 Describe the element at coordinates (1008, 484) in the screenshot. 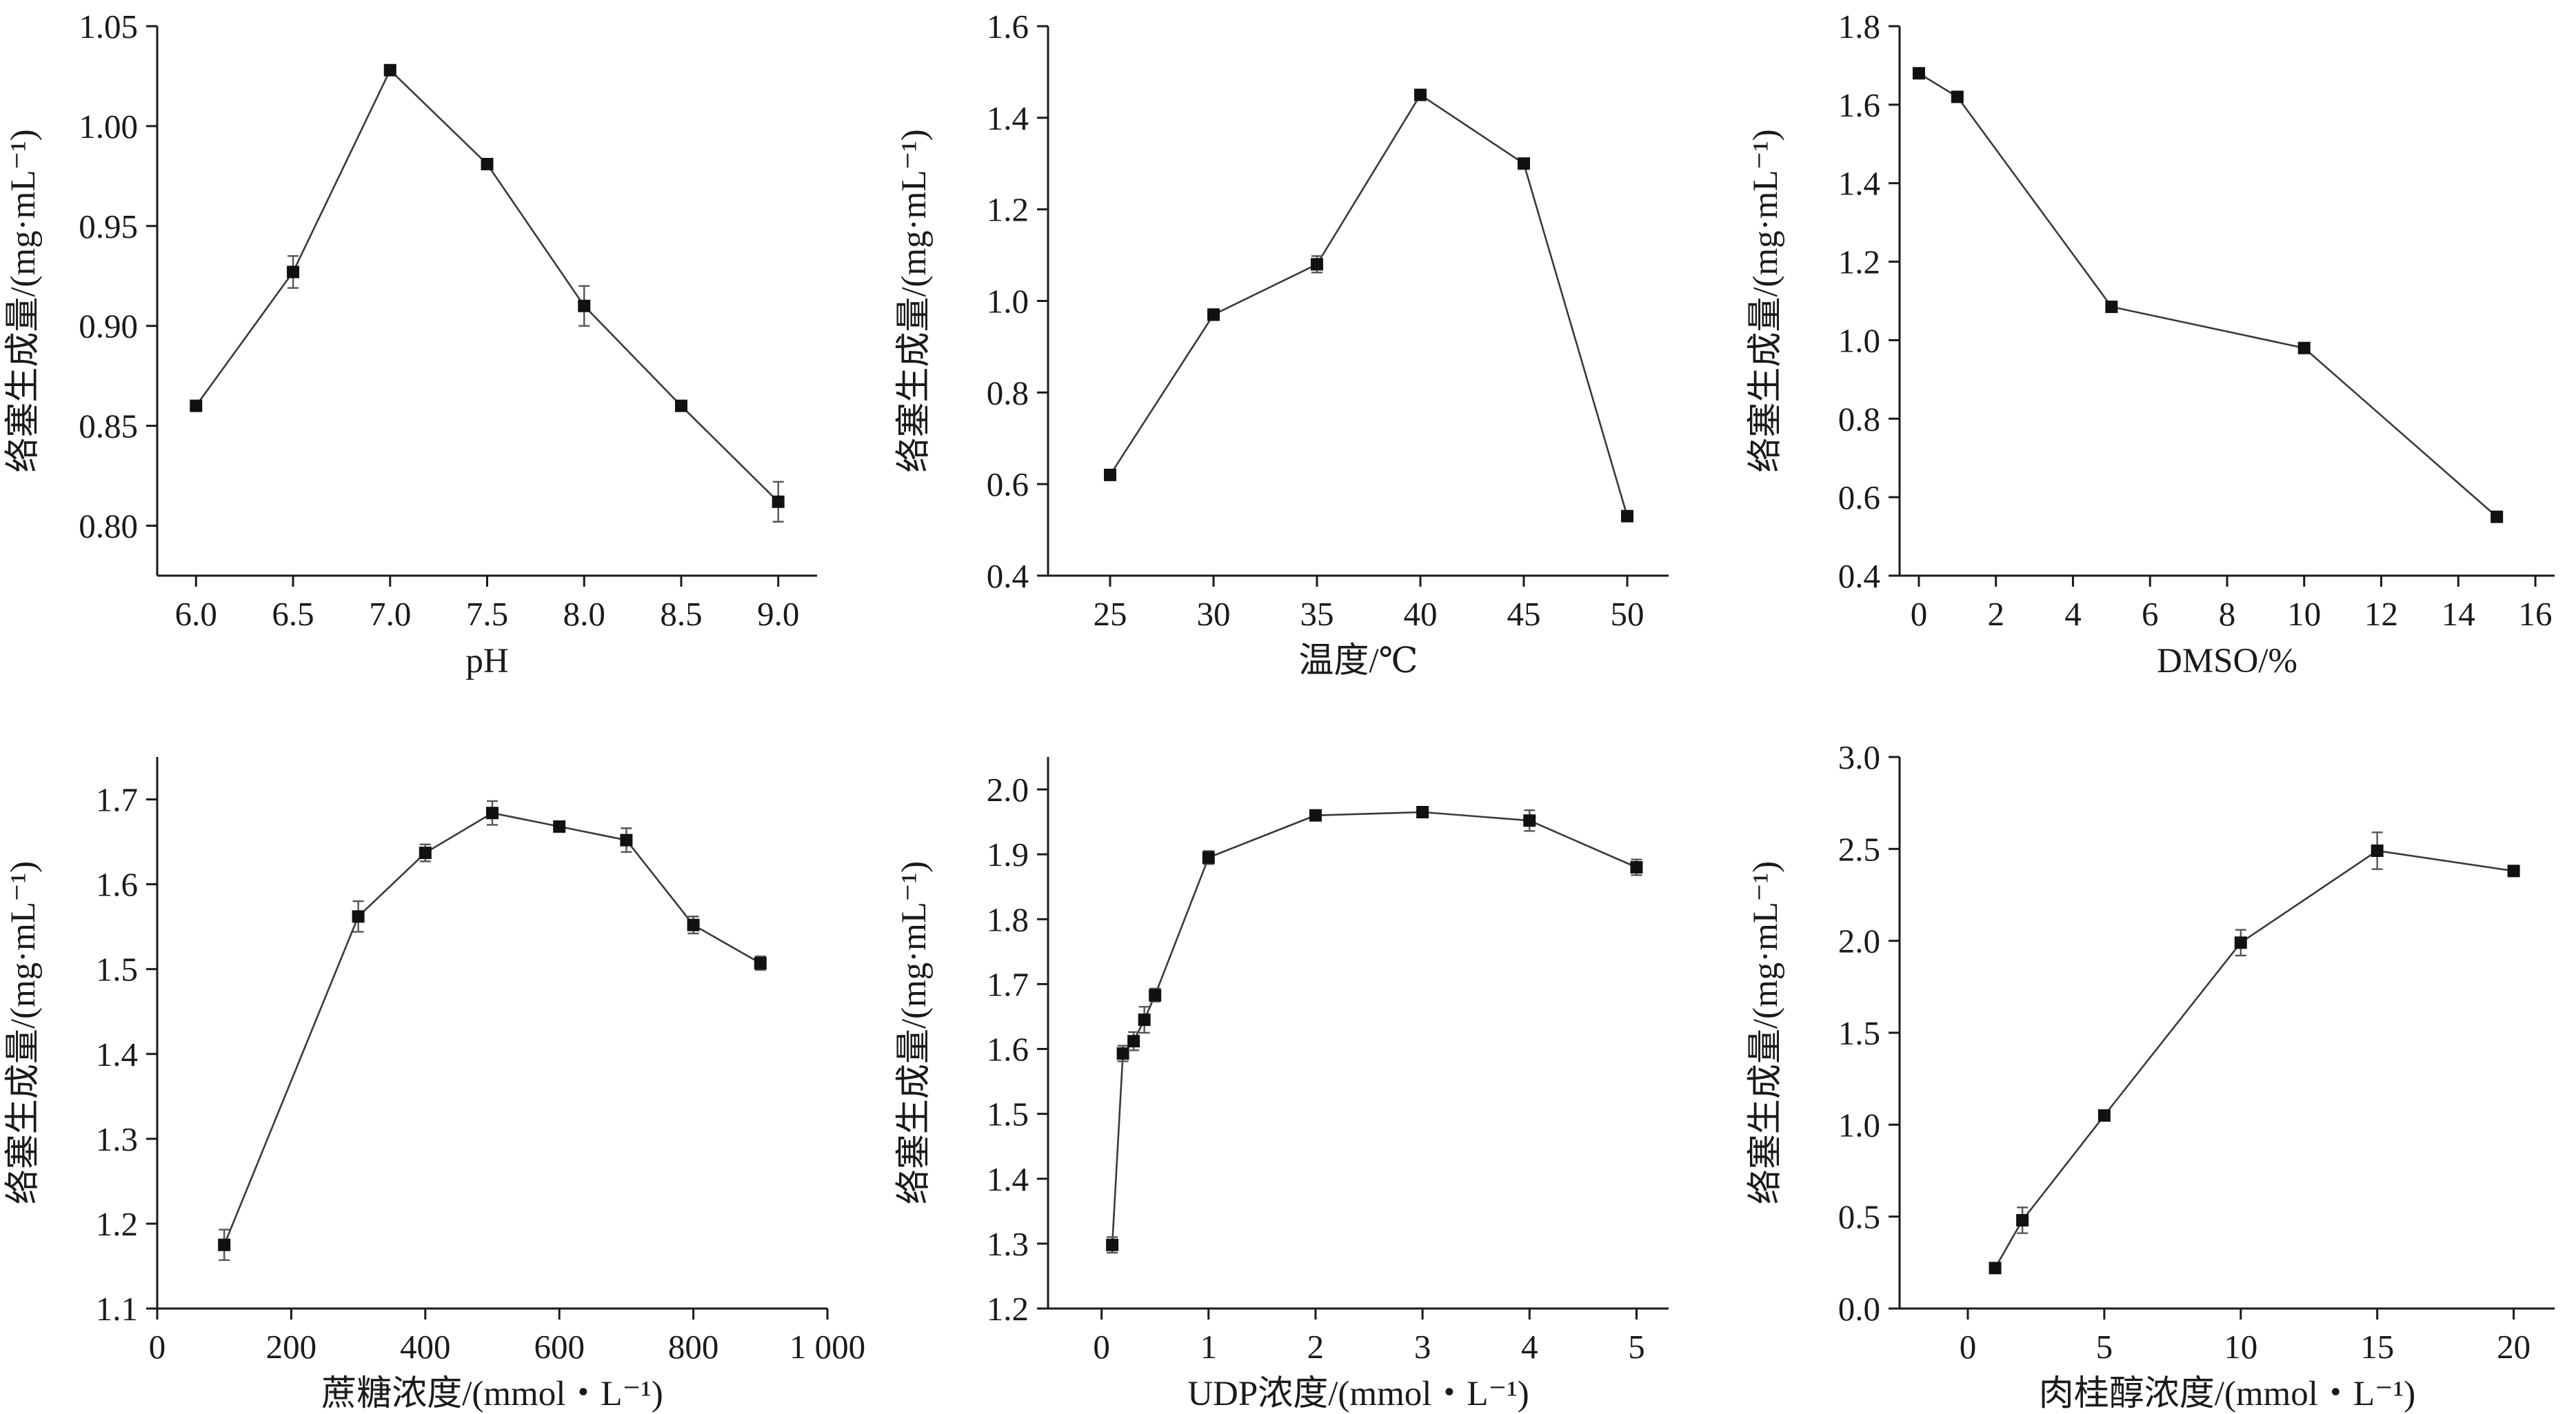

I see `y-tick-label: 0.6` at that location.